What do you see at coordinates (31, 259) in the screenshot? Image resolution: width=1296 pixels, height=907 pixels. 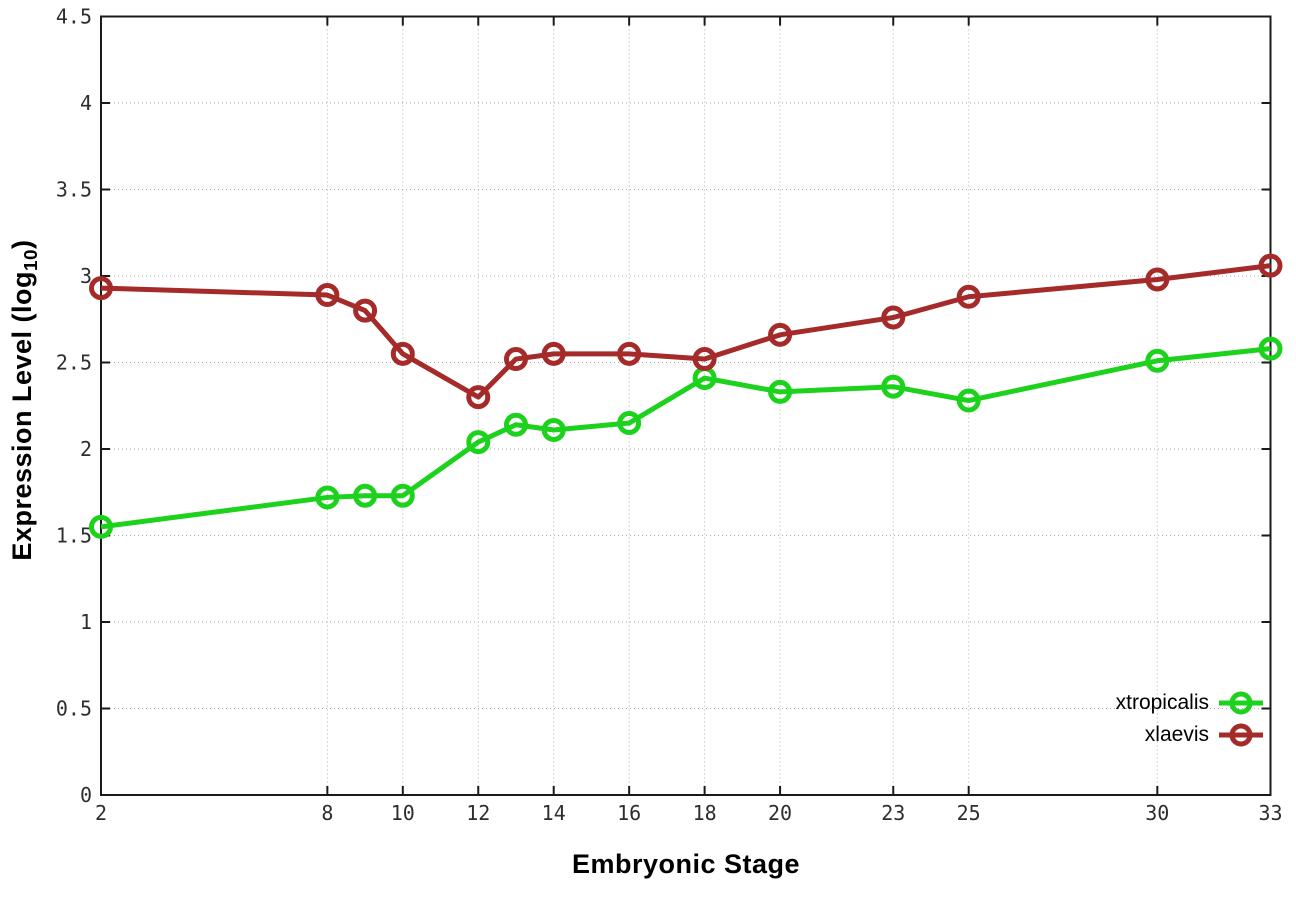 I see `y-axis-title-subscript: 10` at bounding box center [31, 259].